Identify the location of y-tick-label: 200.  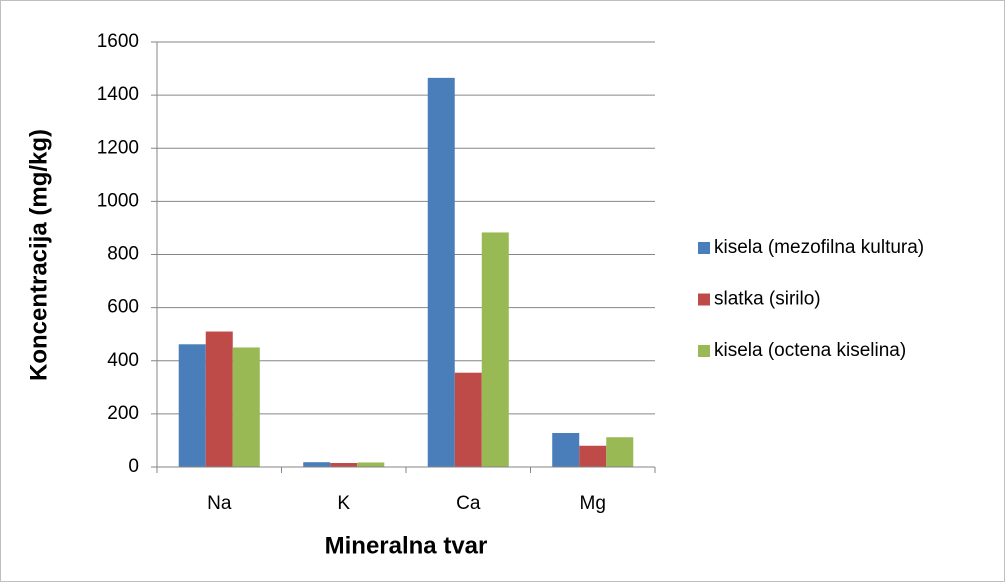
(123, 413).